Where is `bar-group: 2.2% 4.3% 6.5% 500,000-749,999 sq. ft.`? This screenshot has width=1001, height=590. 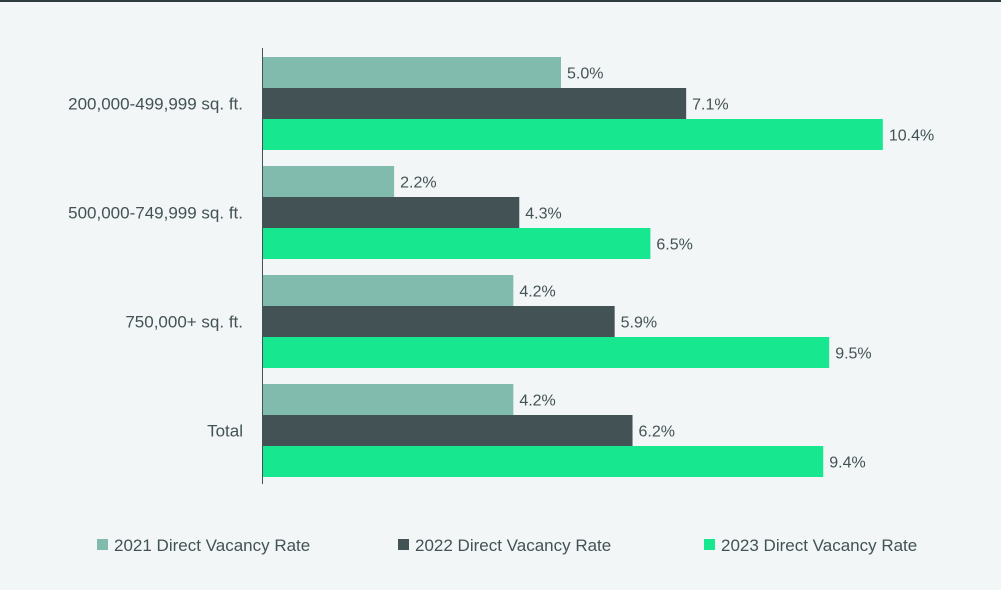
bar-group: 2.2% 4.3% 6.5% 500,000-749,999 sq. ft. is located at coordinates (380, 212).